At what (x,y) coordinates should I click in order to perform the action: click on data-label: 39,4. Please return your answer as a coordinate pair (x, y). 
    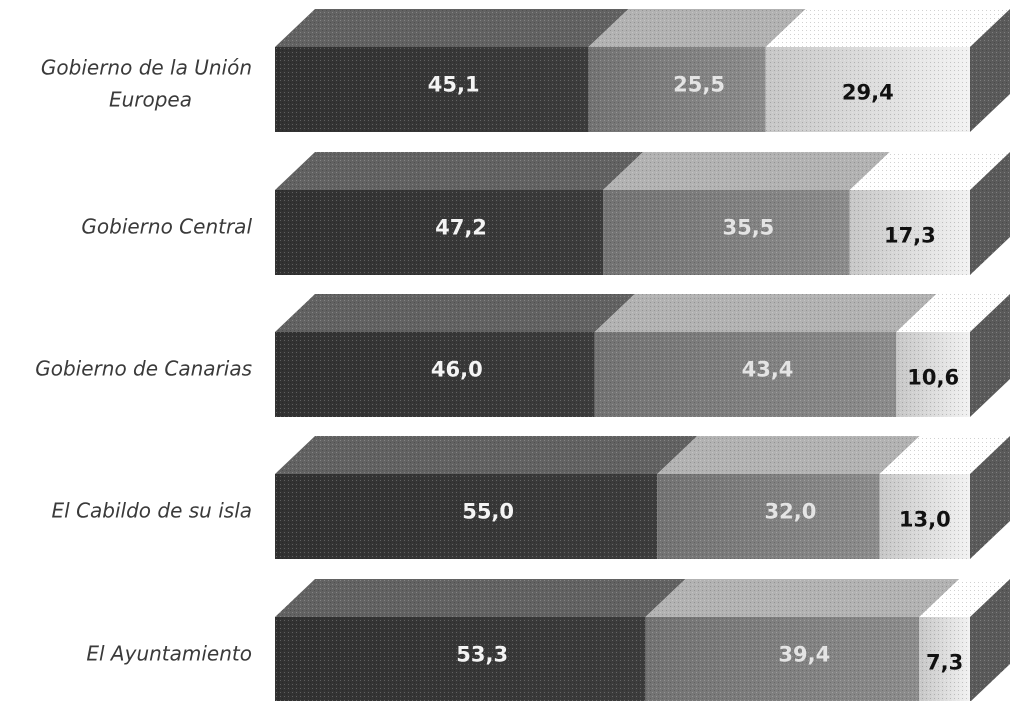
    Looking at the image, I should click on (804, 655).